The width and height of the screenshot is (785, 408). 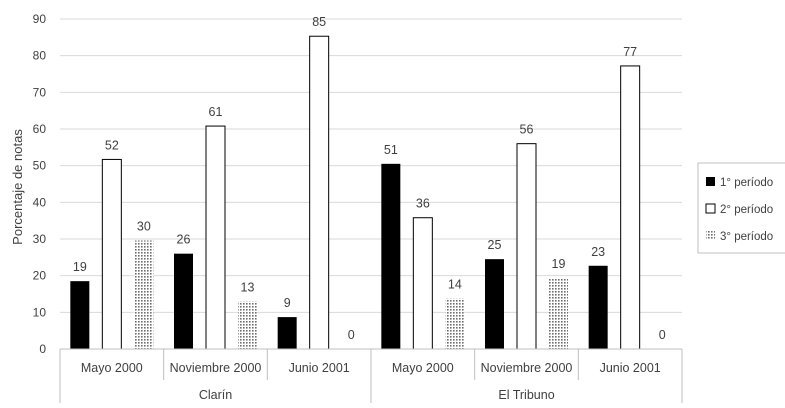 What do you see at coordinates (40, 166) in the screenshot?
I see `y-tick-label: 50` at bounding box center [40, 166].